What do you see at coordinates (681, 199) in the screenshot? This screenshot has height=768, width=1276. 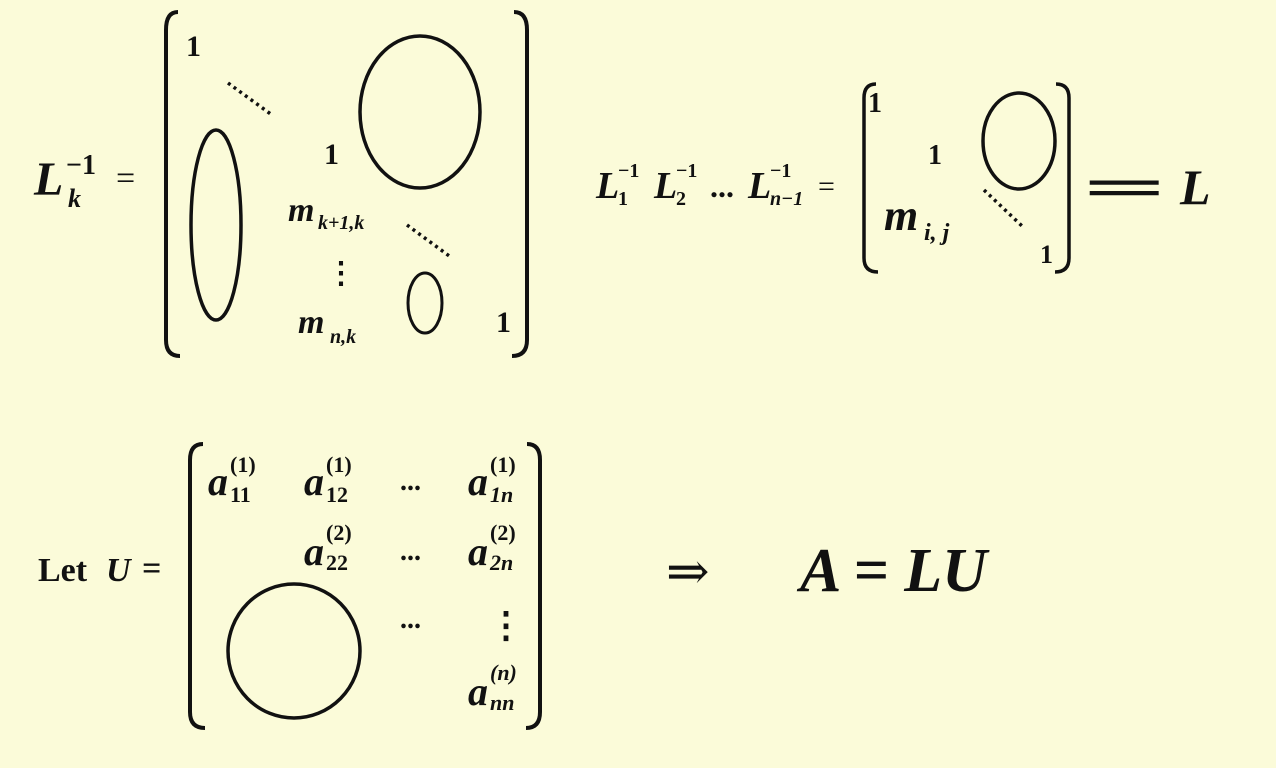 I see `l2-sub: 2` at bounding box center [681, 199].